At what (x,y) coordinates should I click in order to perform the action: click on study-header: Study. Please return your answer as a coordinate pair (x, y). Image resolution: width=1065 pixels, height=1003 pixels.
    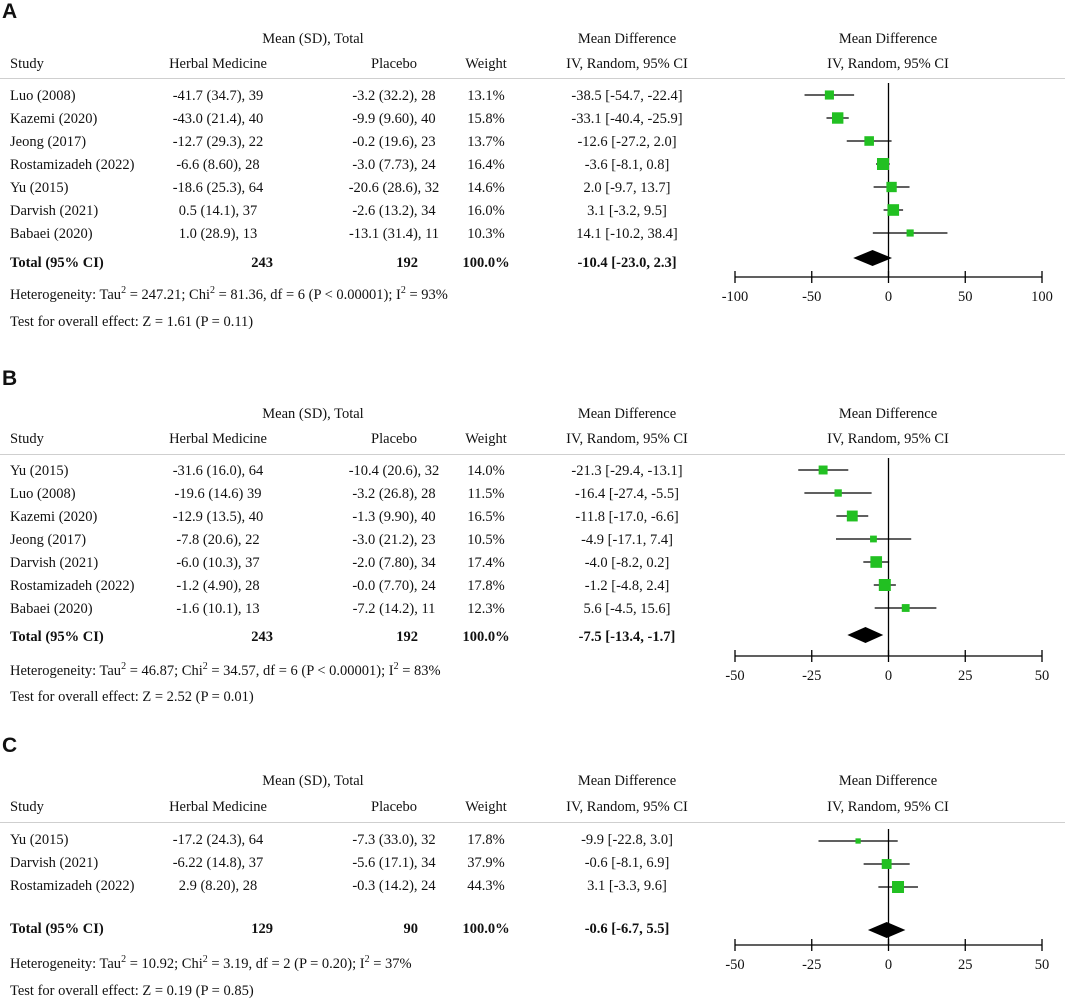
    Looking at the image, I should click on (27, 64).